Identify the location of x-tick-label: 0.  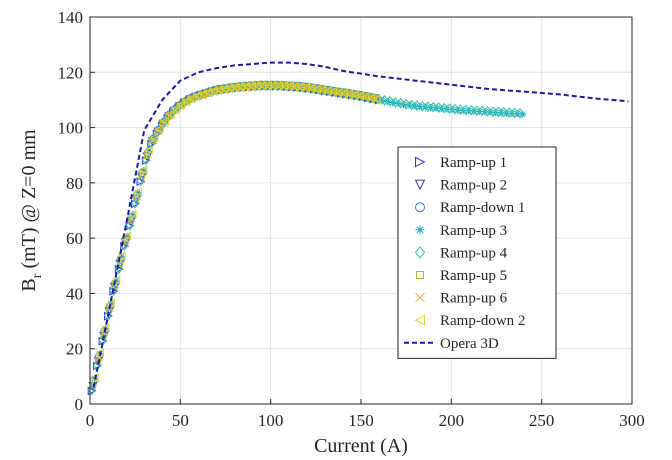
(90, 420).